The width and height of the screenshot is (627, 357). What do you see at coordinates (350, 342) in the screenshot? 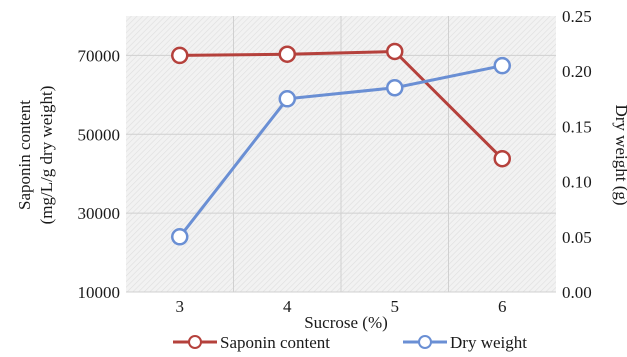
I see `legend: Saponin content Dry weight` at bounding box center [350, 342].